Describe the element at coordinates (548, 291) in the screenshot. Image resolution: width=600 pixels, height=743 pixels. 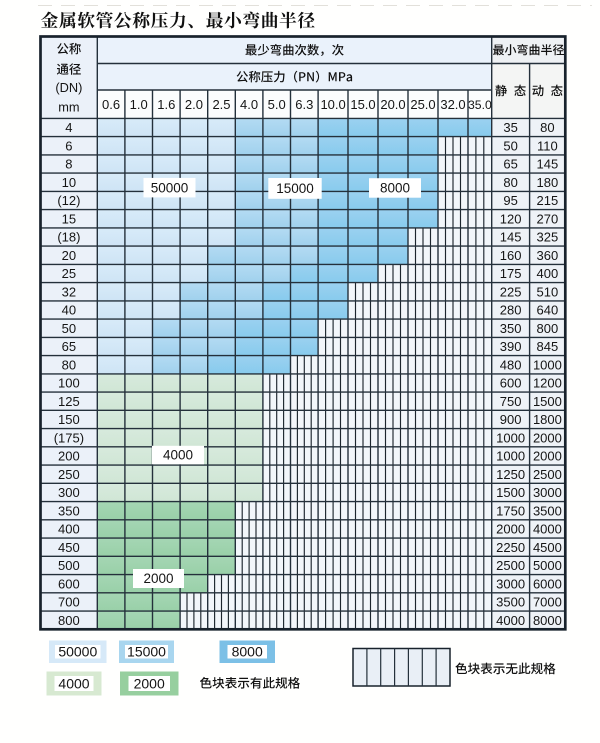
I see `svg-text: 510` at that location.